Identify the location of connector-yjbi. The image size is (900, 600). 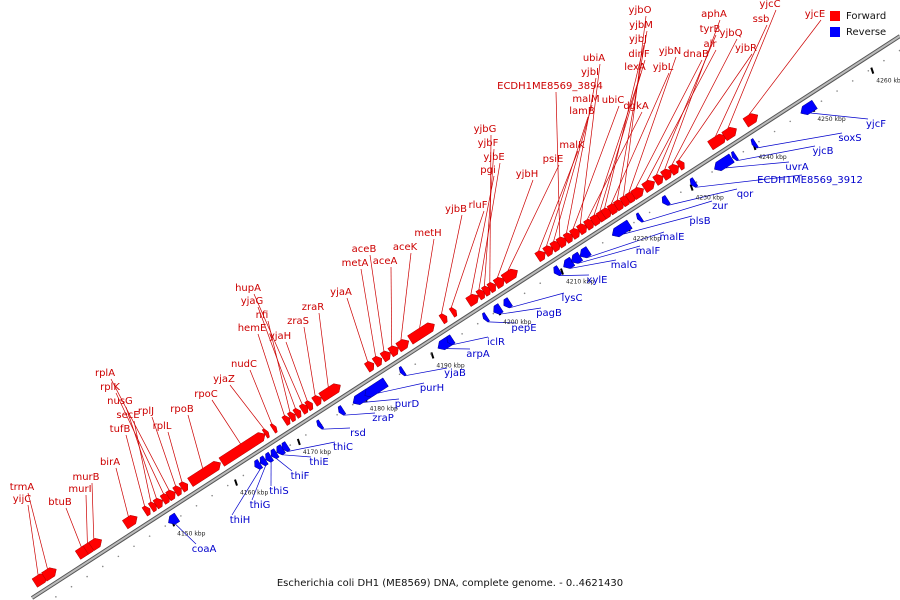
(581, 155).